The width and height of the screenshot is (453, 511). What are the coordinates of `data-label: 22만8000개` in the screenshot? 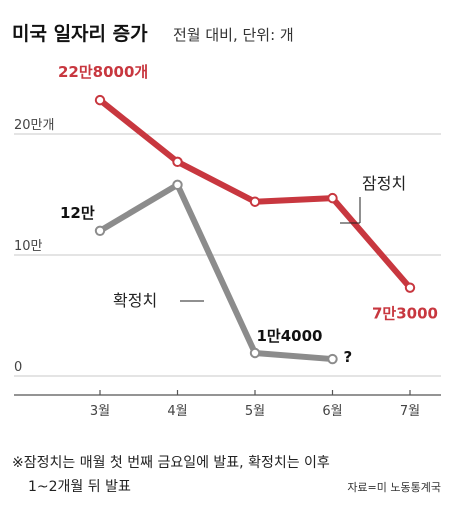 It's located at (103, 72).